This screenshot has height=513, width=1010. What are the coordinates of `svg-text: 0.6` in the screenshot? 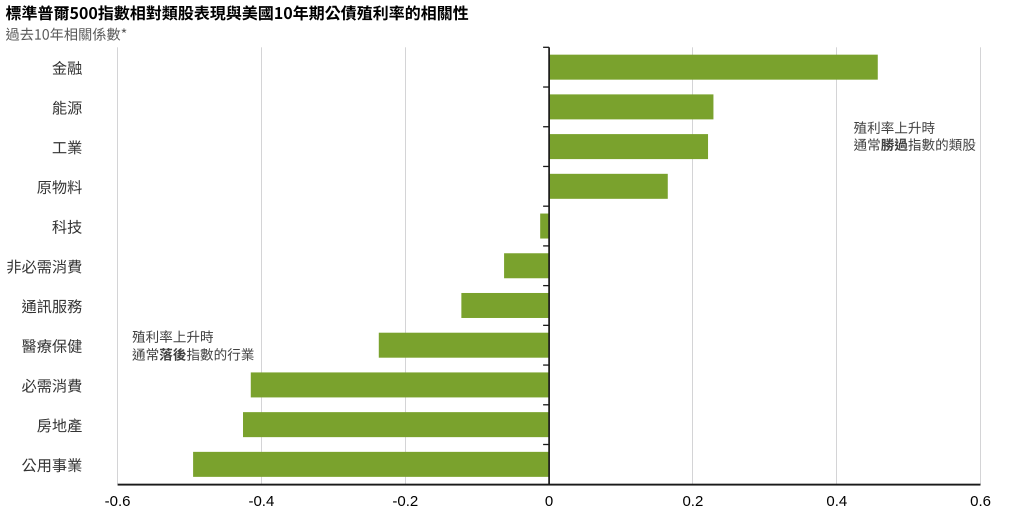 It's located at (980, 501).